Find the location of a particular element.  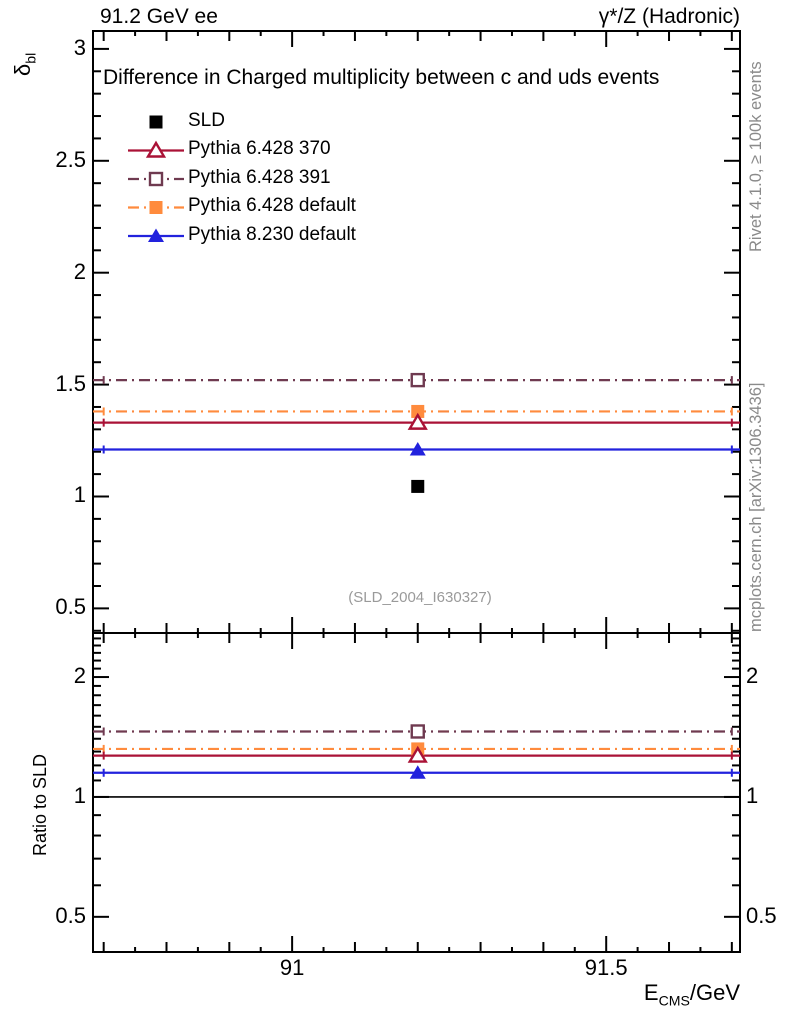

ratio-tick-label-left: 1 is located at coordinates (79, 795).